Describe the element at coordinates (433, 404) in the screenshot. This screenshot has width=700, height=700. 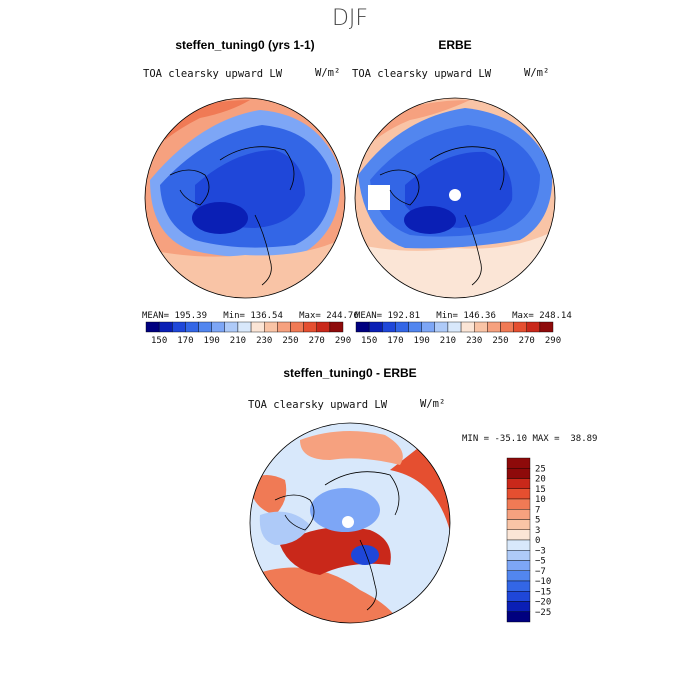
I see `panel3-units-label: W/m²` at that location.